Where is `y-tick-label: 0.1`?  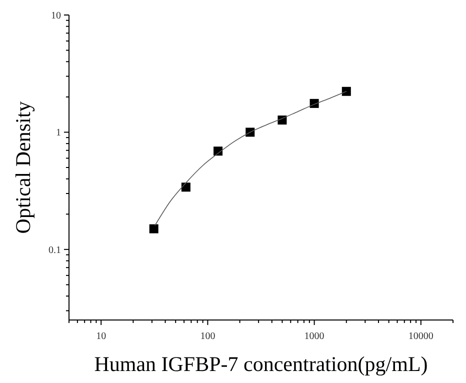 y-tick-label: 0.1 is located at coordinates (54, 250).